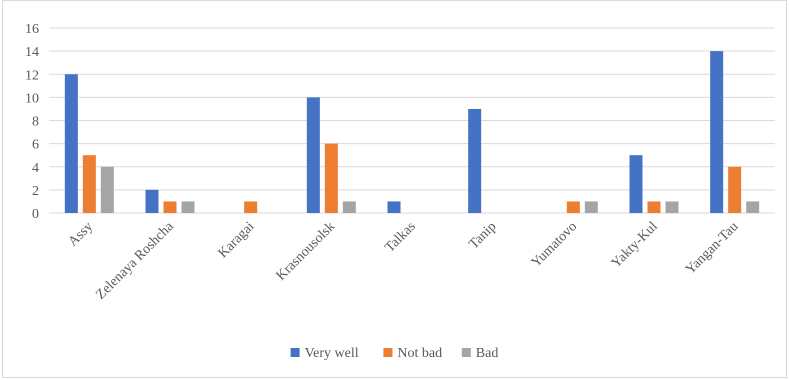 Image resolution: width=789 pixels, height=380 pixels. What do you see at coordinates (332, 353) in the screenshot?
I see `legend-label: Very well` at bounding box center [332, 353].